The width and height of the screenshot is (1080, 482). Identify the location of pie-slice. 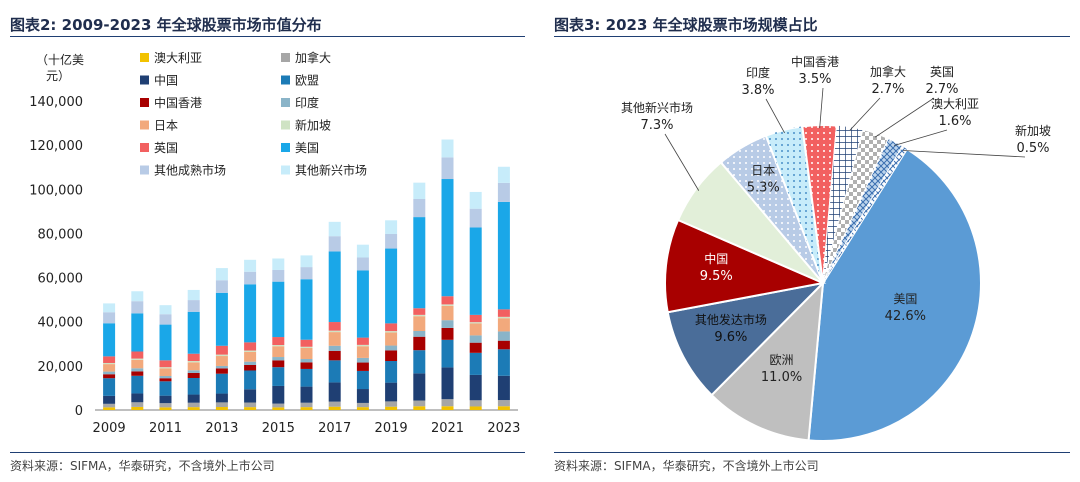
(894, 294).